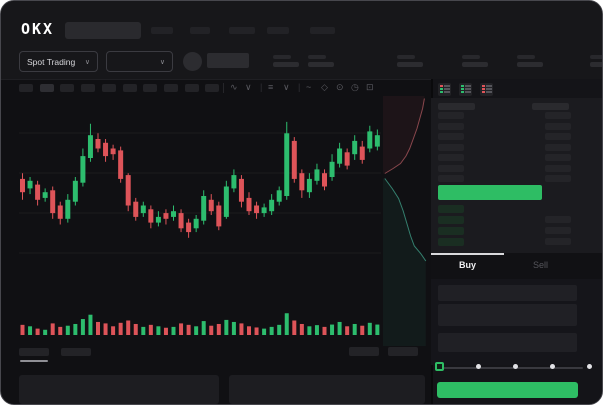 The height and width of the screenshot is (405, 603). I want to click on depth-chart, so click(405, 221).